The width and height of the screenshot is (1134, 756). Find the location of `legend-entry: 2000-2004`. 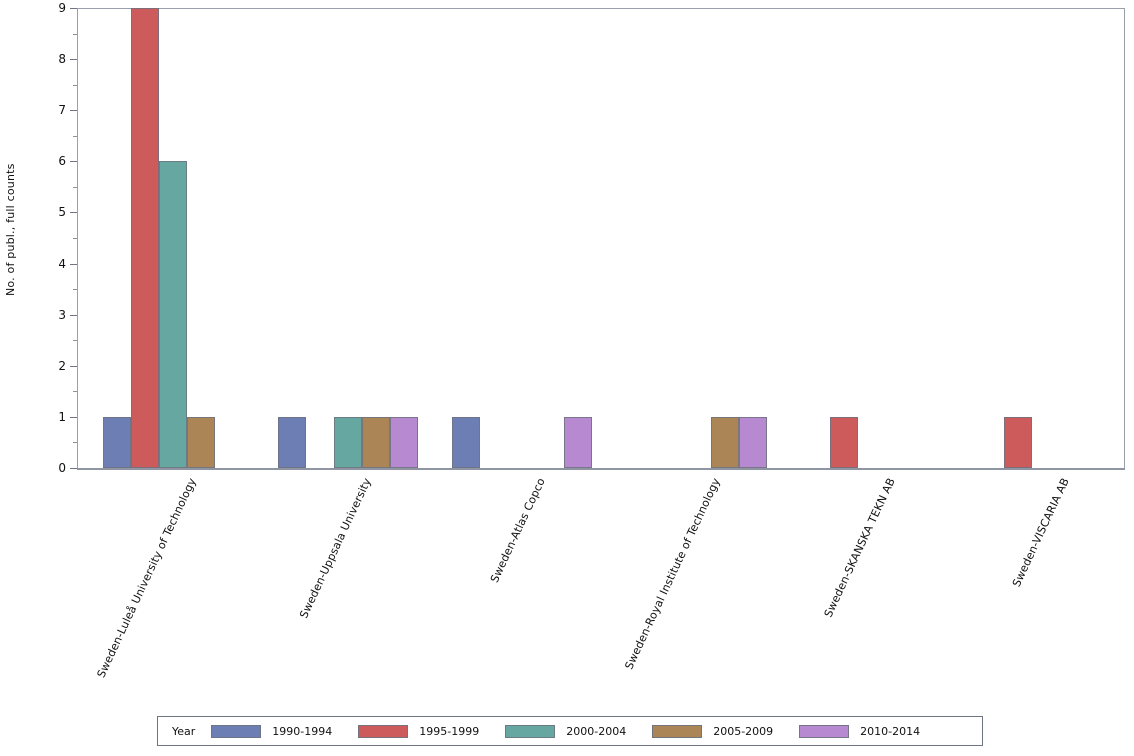

legend-entry: 2000-2004 is located at coordinates (566, 731).